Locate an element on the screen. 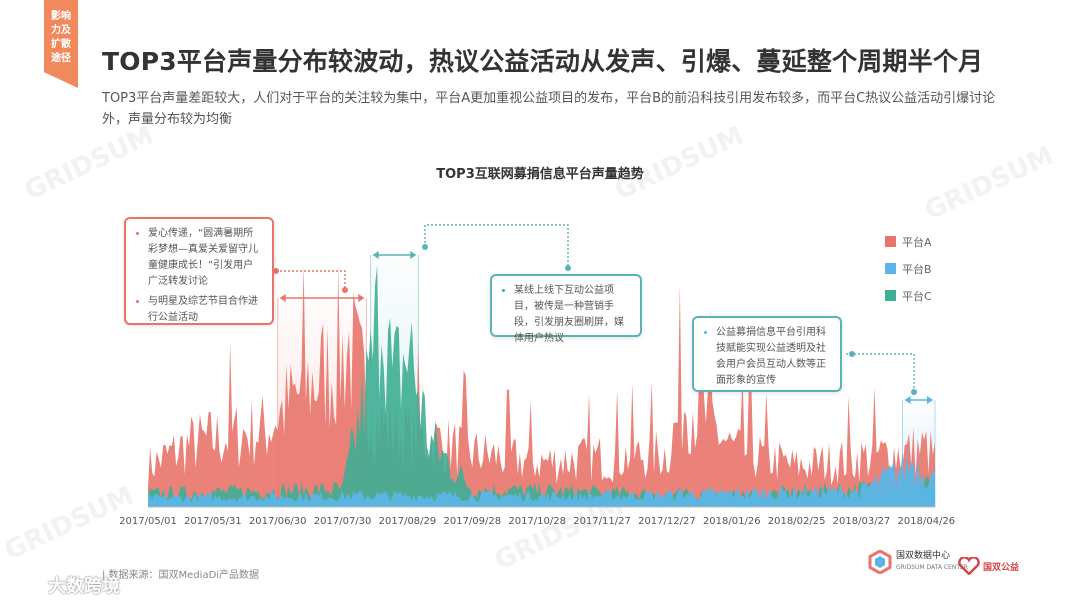 Image resolution: width=1080 pixels, height=608 pixels. x-tick-label: 2017/10/28 is located at coordinates (537, 521).